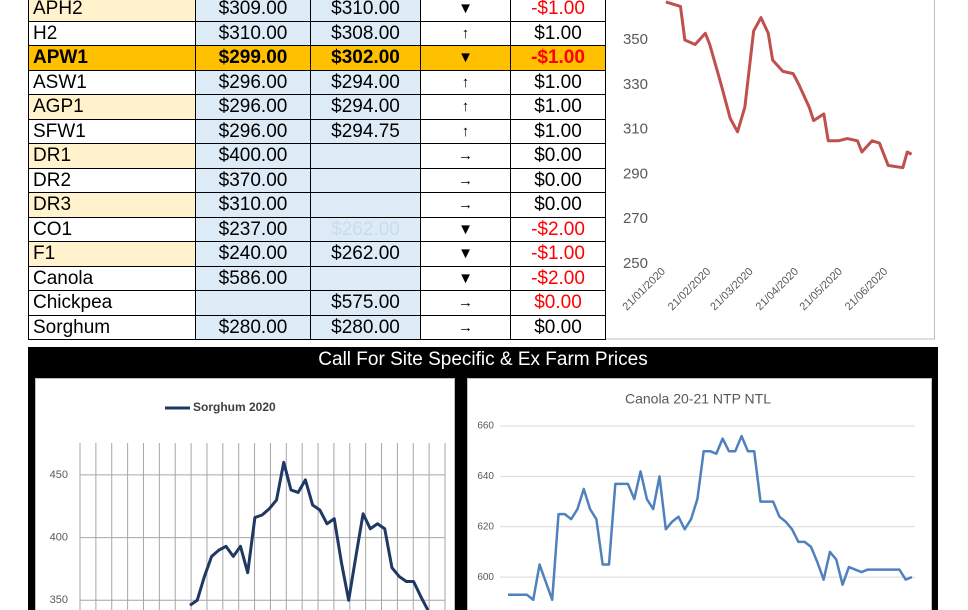 The width and height of the screenshot is (968, 610). Describe the element at coordinates (112, 254) in the screenshot. I see `grade-cell: F1` at that location.